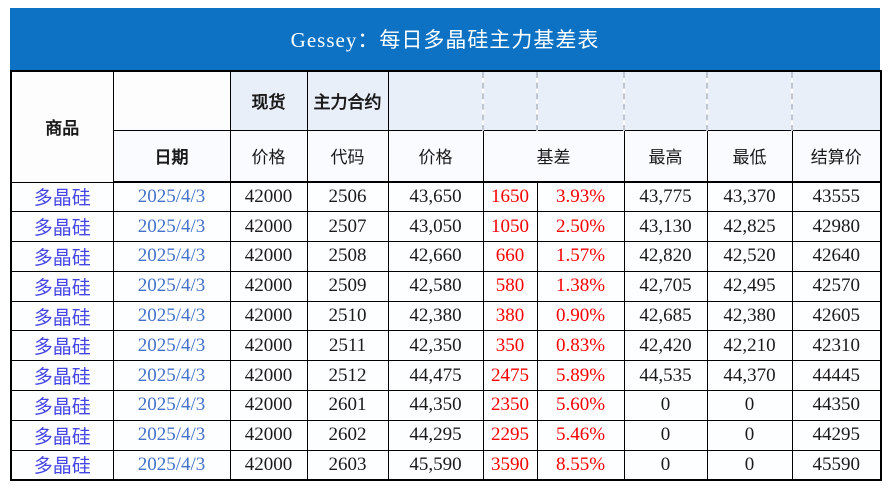  Describe the element at coordinates (665, 197) in the screenshot. I see `cell-high: 43,775` at that location.